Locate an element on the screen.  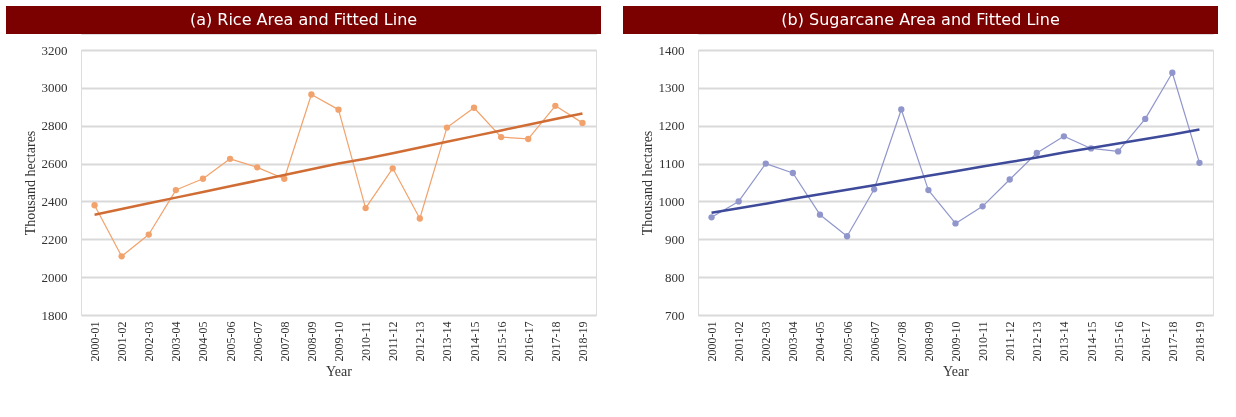
chart-title: (b) Sugarcane Area and Fitted Line is located at coordinates (920, 19).